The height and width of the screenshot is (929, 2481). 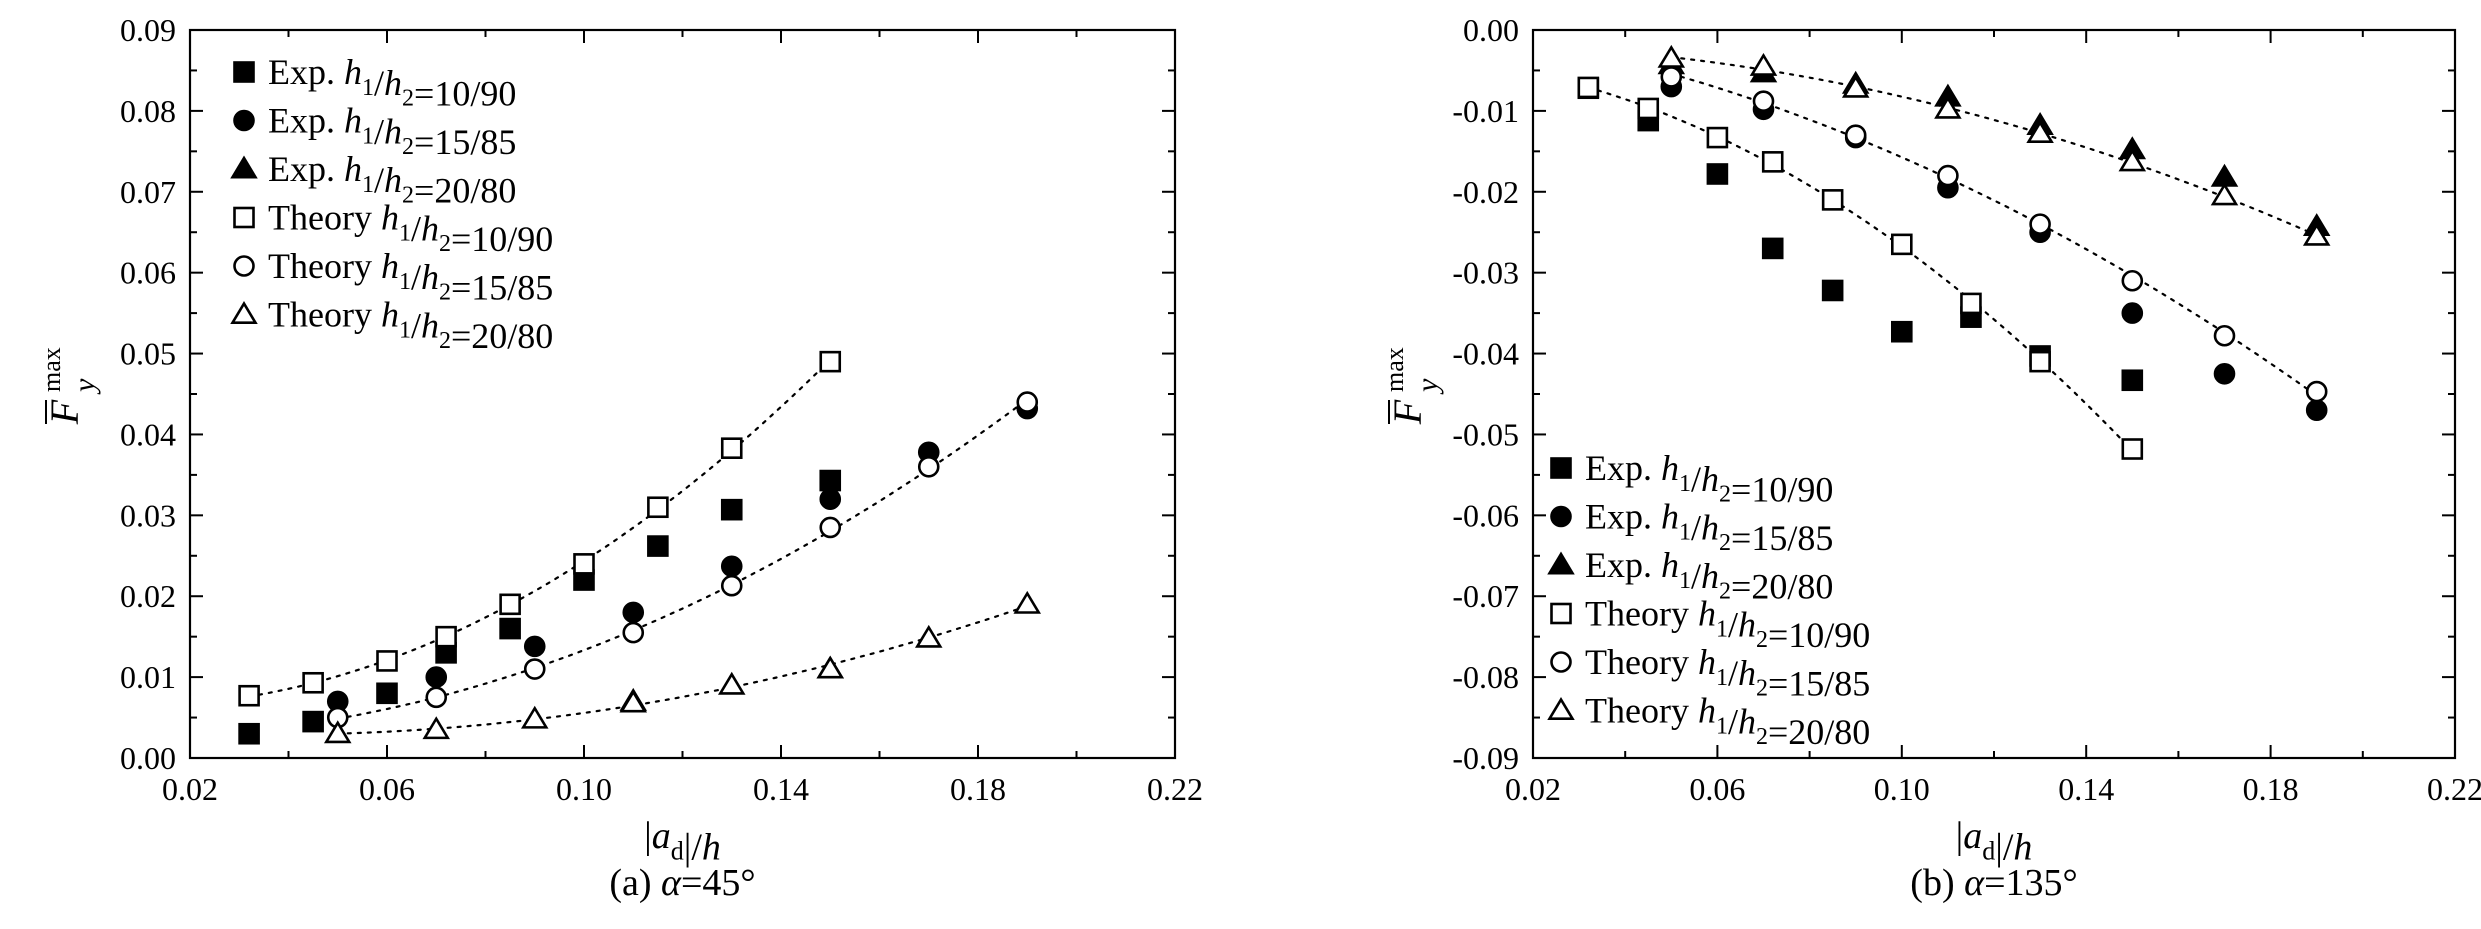 What do you see at coordinates (148, 111) in the screenshot?
I see `y-tick-label: 0.08` at bounding box center [148, 111].